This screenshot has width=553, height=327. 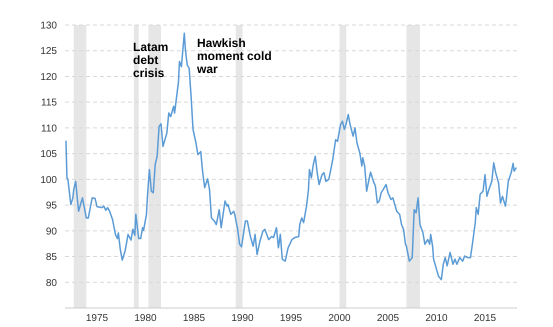 What do you see at coordinates (49, 26) in the screenshot?
I see `y-tick-label: 130` at bounding box center [49, 26].